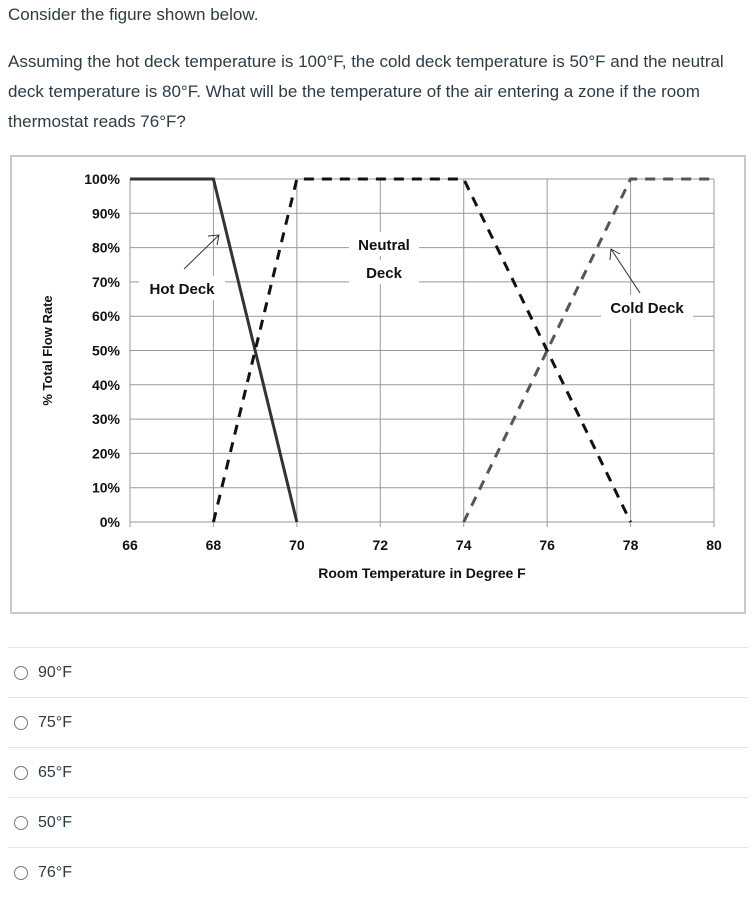 Image resolution: width=752 pixels, height=897 pixels. Describe the element at coordinates (47, 350) in the screenshot. I see `y-axis-label: % Total Flow Rate` at that location.